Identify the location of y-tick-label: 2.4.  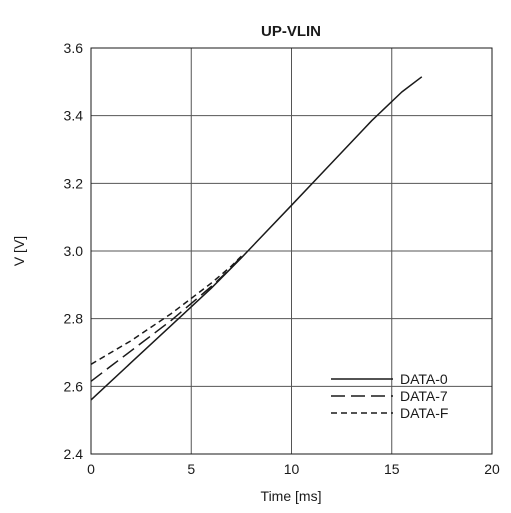
(74, 454).